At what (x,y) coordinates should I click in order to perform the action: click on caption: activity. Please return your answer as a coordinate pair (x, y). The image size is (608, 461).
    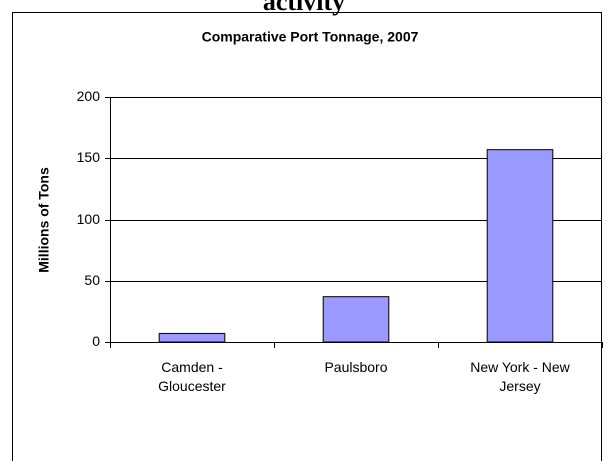
    Looking at the image, I should click on (304, 8).